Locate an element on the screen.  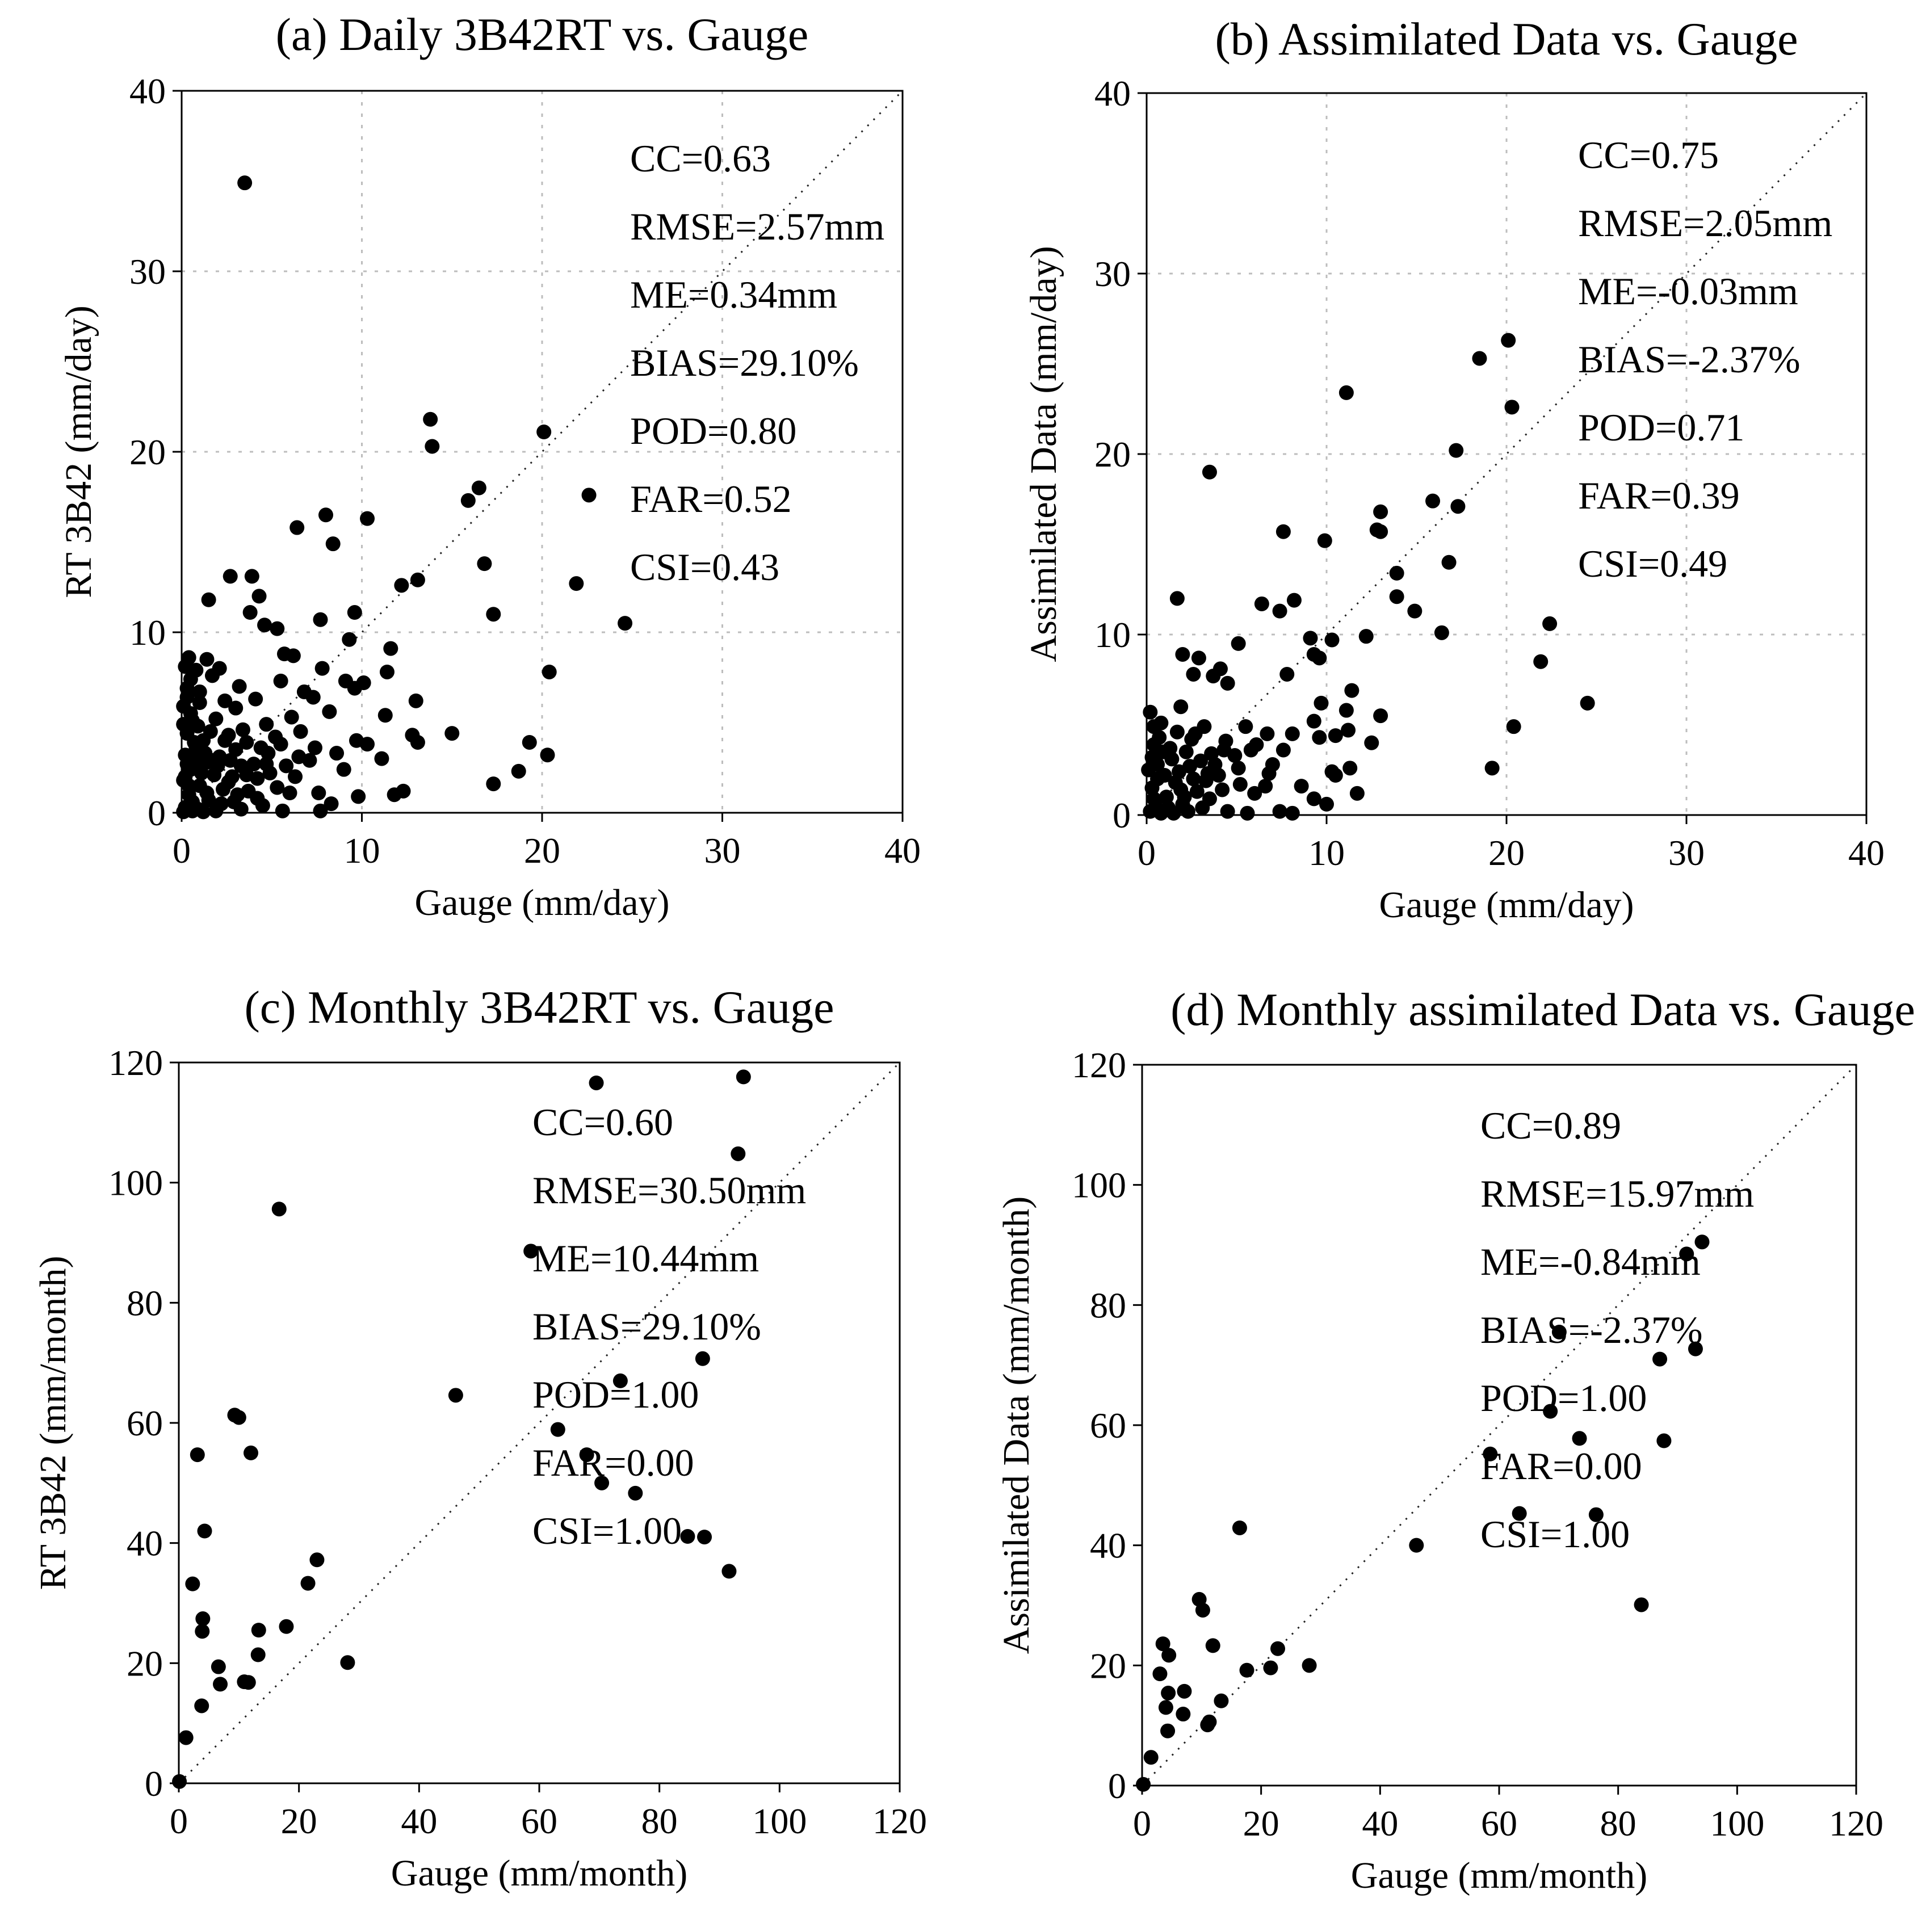
chart-title: (c) Monthly 3B42RT vs. Gauge is located at coordinates (539, 1007).